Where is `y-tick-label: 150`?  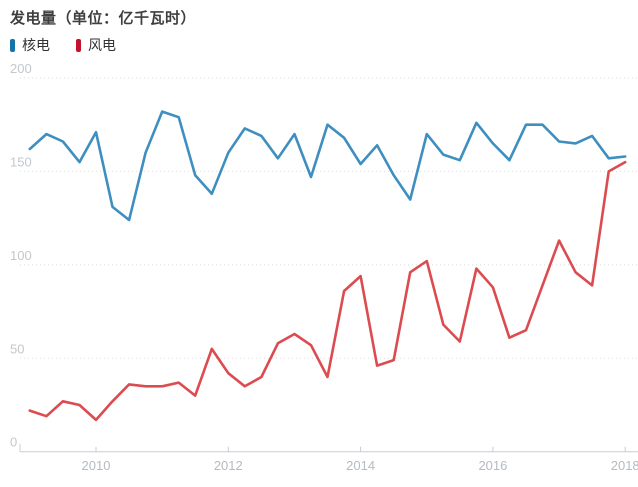 y-tick-label: 150 is located at coordinates (21, 161).